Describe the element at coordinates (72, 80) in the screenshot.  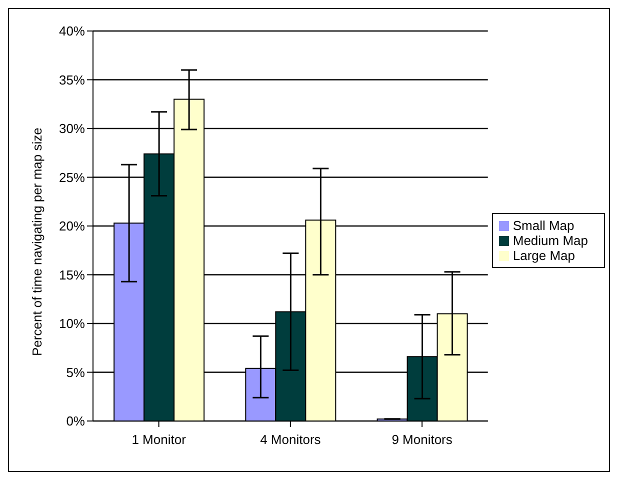
I see `y-tick-label: 35%` at that location.